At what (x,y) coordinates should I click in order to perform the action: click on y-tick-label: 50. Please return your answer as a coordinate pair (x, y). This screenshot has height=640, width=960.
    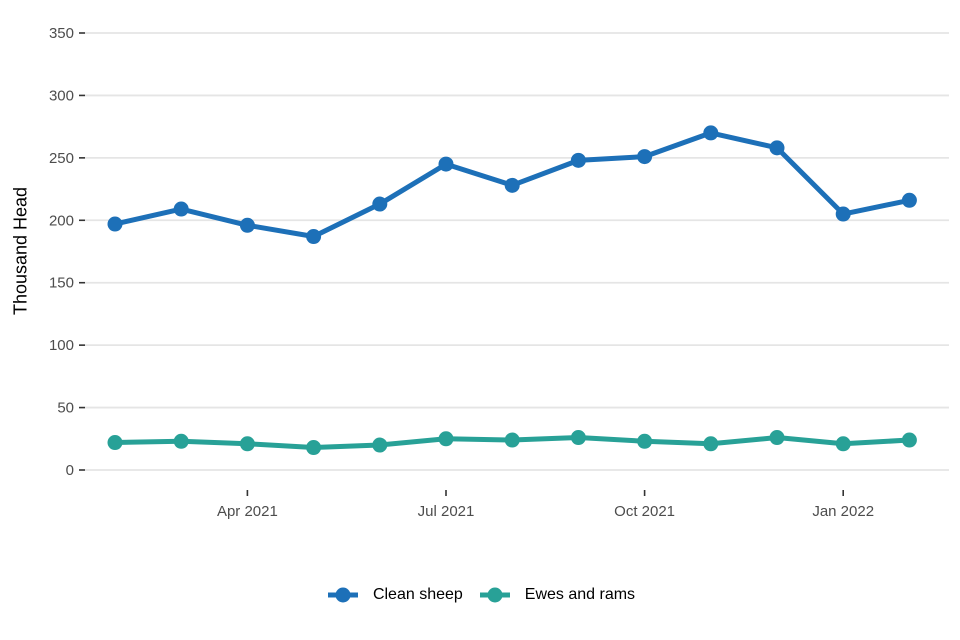
    Looking at the image, I should click on (65, 408).